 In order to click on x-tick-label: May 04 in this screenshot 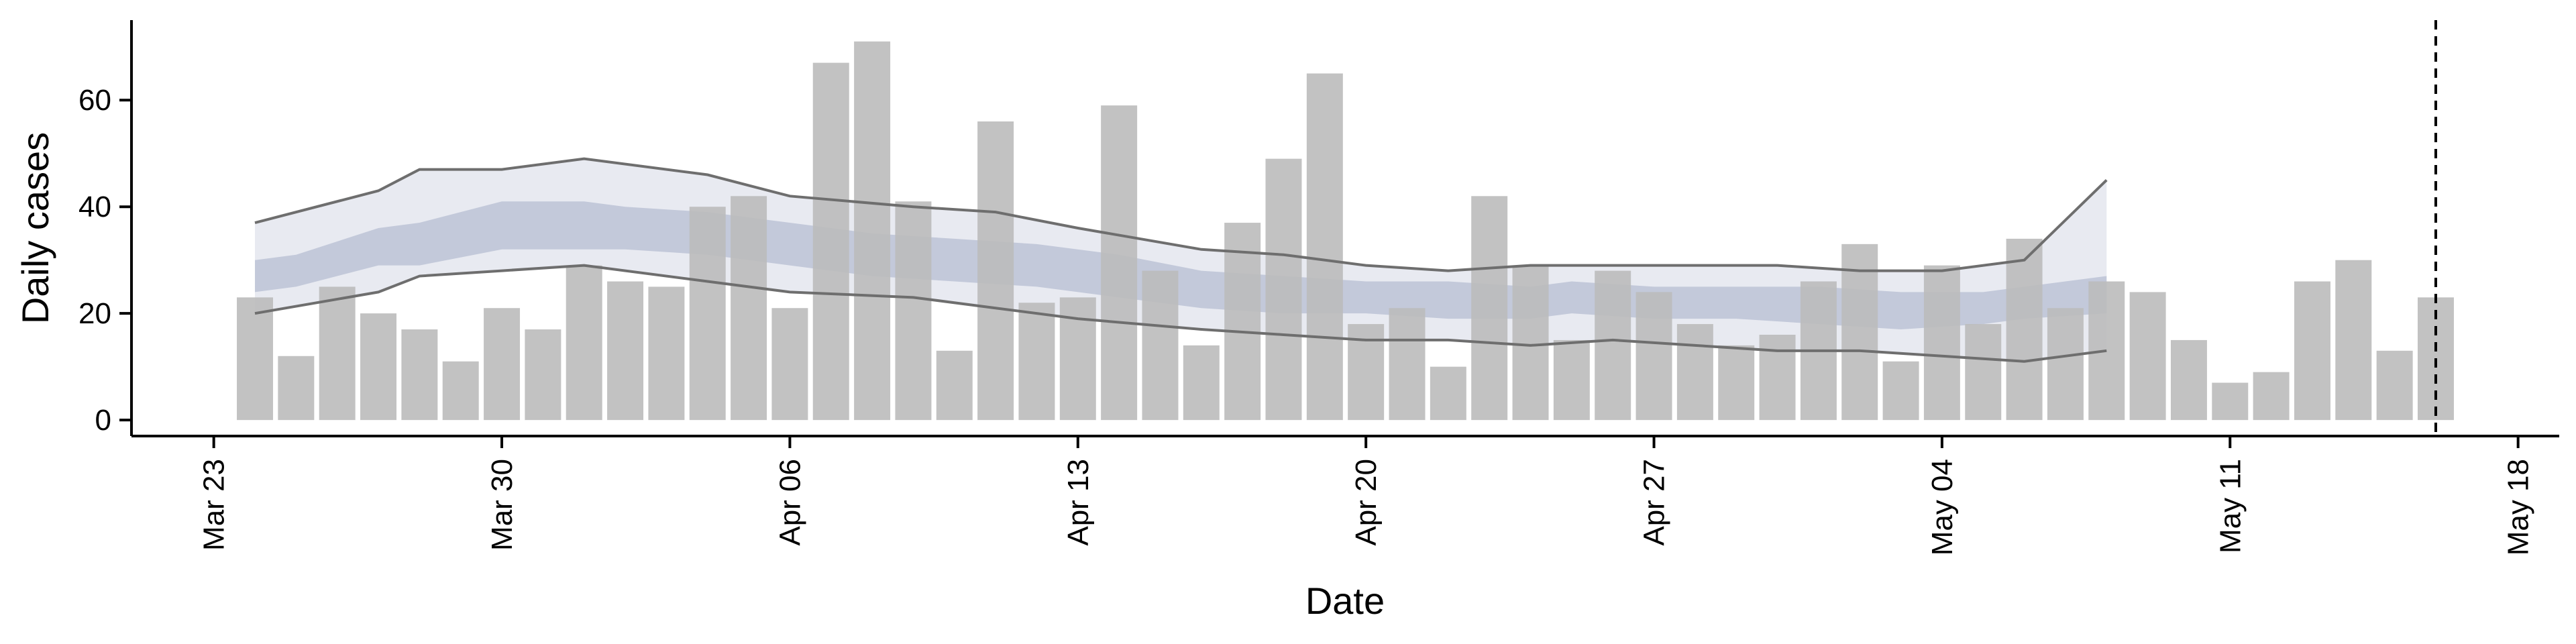, I will do `click(1942, 507)`.